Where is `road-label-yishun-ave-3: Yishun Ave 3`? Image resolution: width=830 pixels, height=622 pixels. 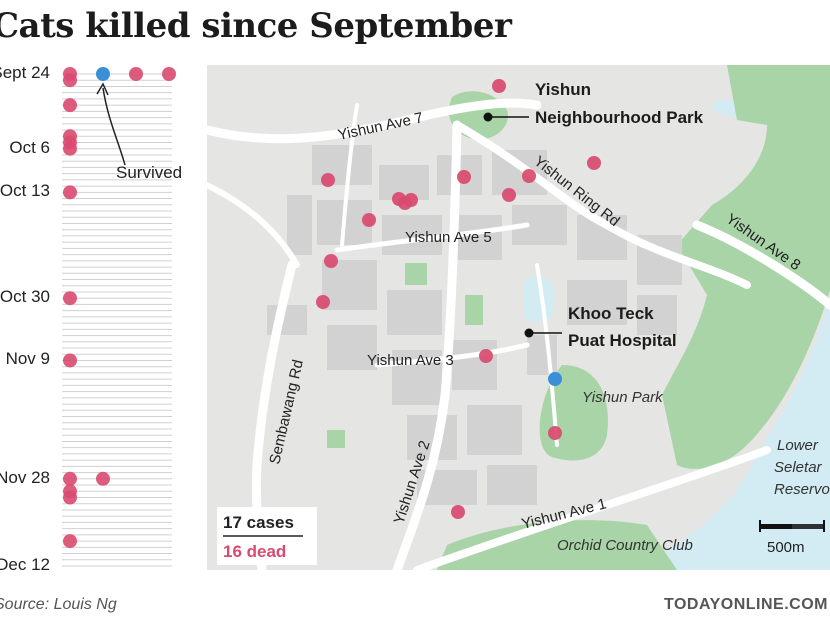
road-label-yishun-ave-3: Yishun Ave 3 is located at coordinates (410, 360).